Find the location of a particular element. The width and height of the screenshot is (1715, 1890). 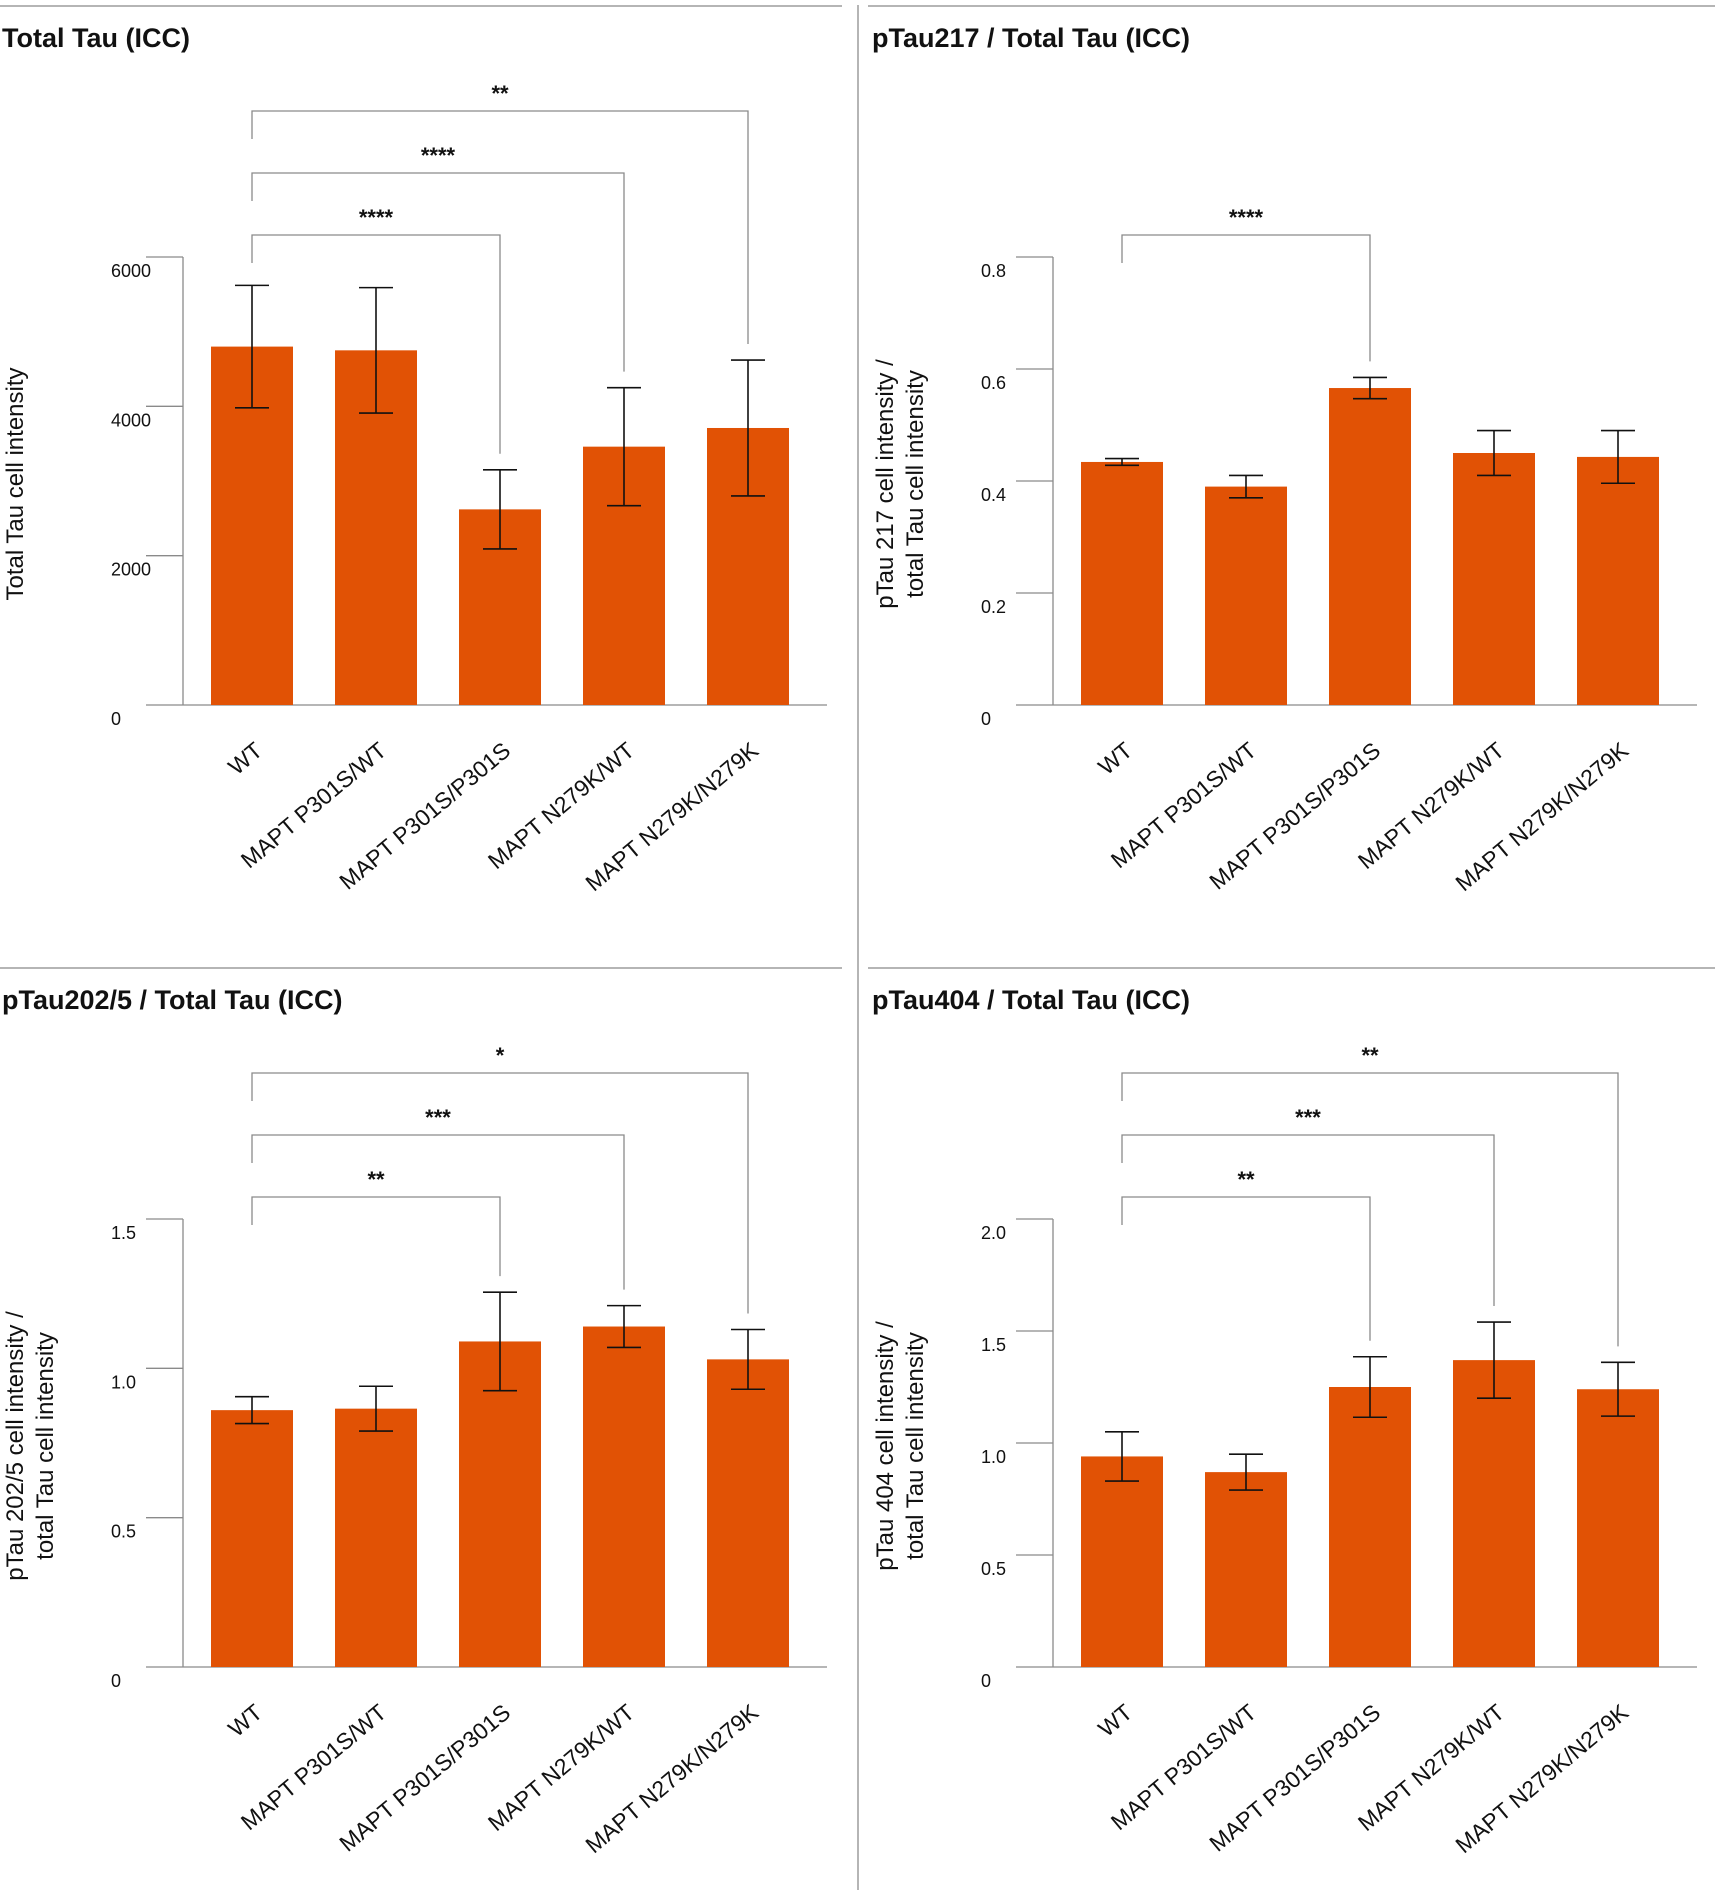

middle-divider-left is located at coordinates (421, 968).